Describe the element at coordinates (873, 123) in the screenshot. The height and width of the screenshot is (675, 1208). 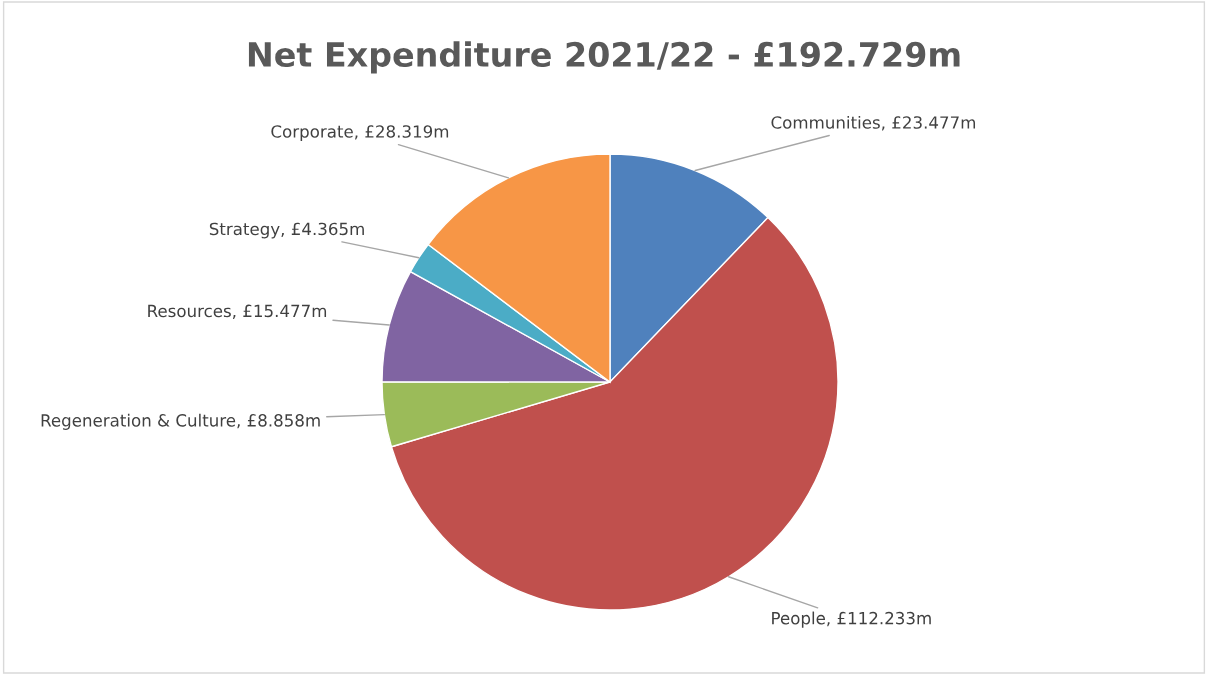
I see `slice-label: Communities, £23.477m` at that location.